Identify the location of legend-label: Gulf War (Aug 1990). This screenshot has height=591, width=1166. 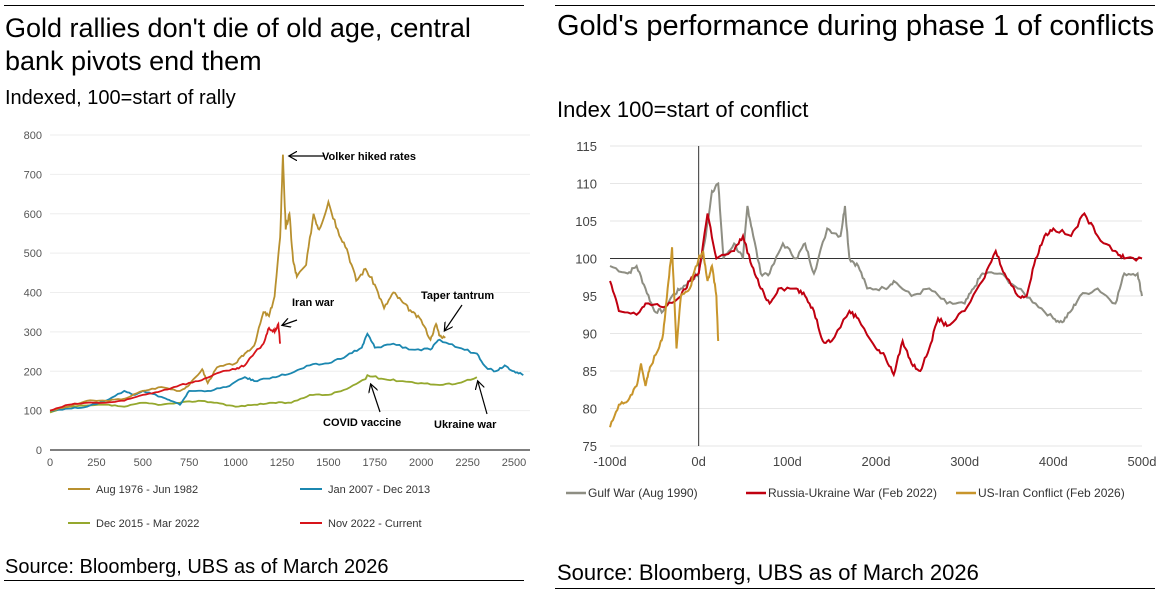
(643, 493).